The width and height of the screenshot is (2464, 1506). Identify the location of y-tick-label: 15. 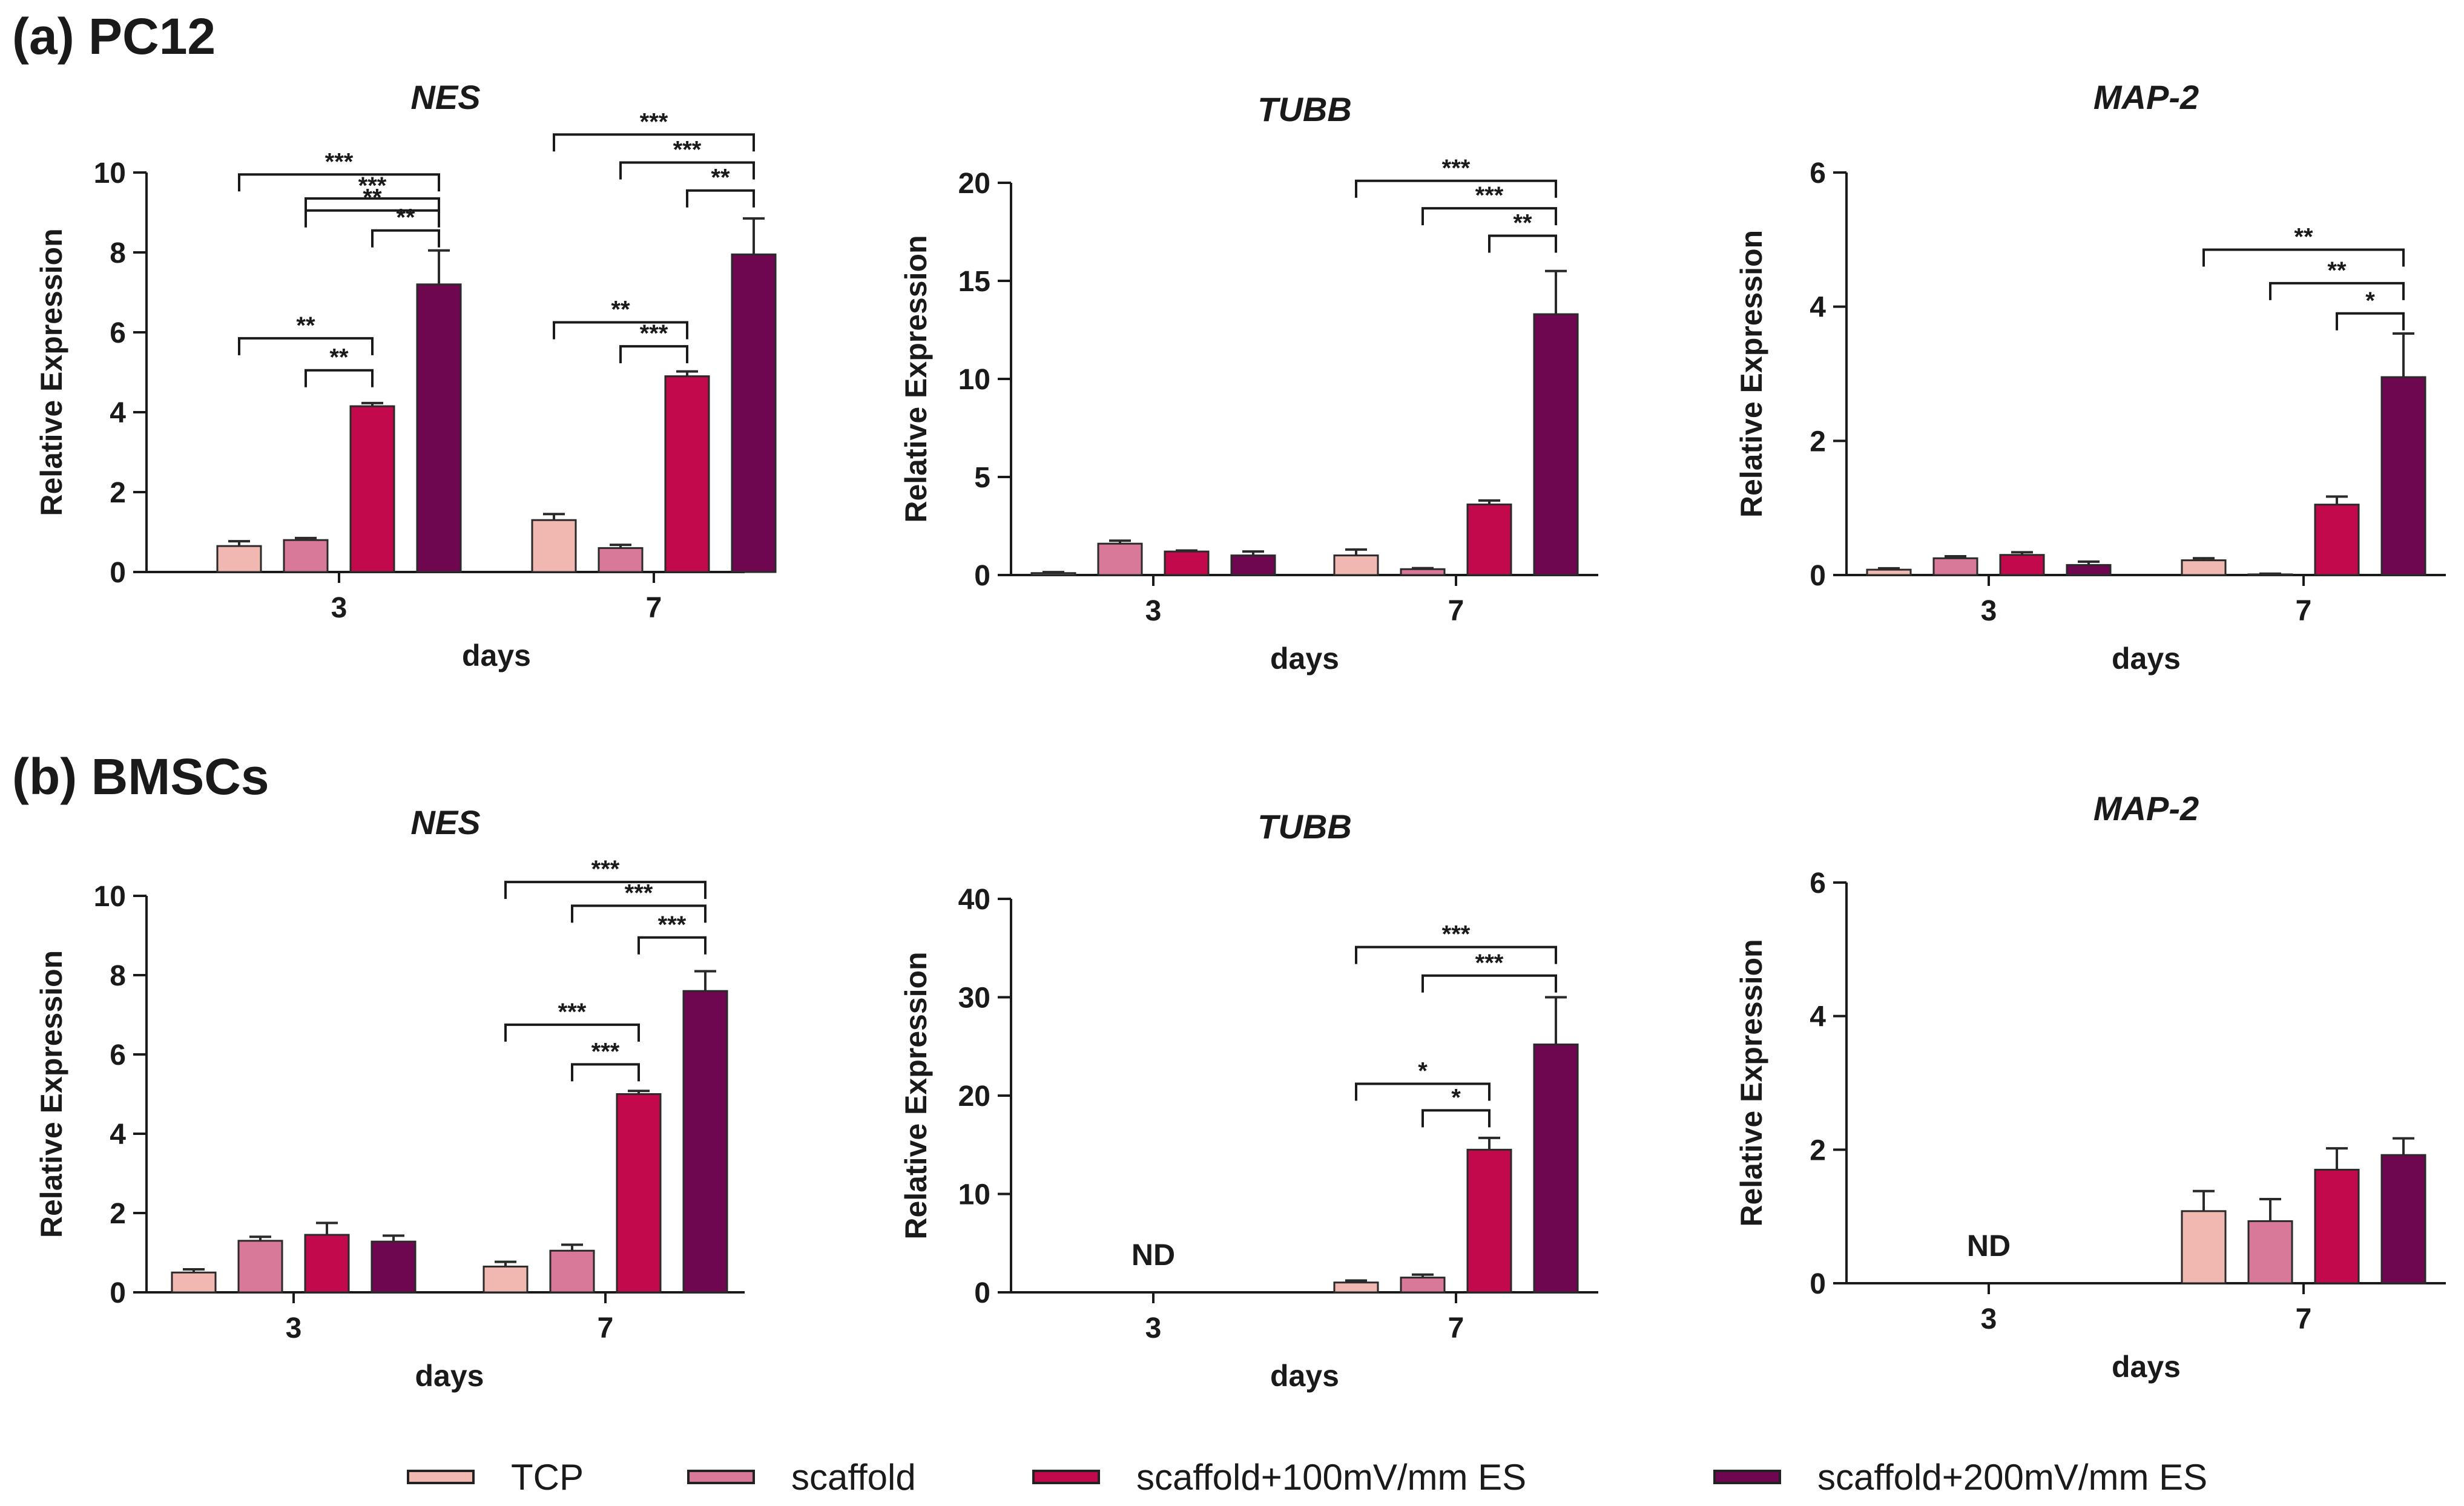
(974, 282).